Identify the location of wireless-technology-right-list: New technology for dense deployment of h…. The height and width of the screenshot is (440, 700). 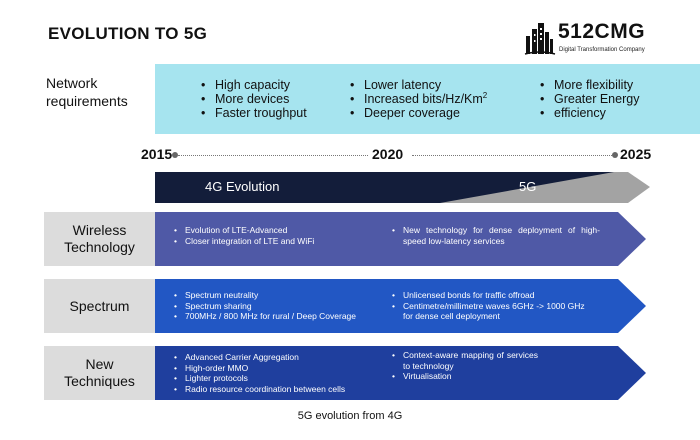
(496, 235).